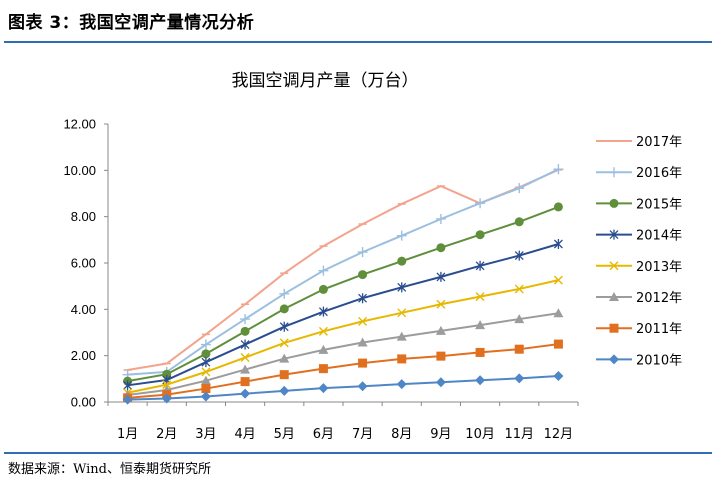 The width and height of the screenshot is (716, 482). Describe the element at coordinates (325, 81) in the screenshot. I see `chart-title: 我国空调月产量（万台）` at that location.